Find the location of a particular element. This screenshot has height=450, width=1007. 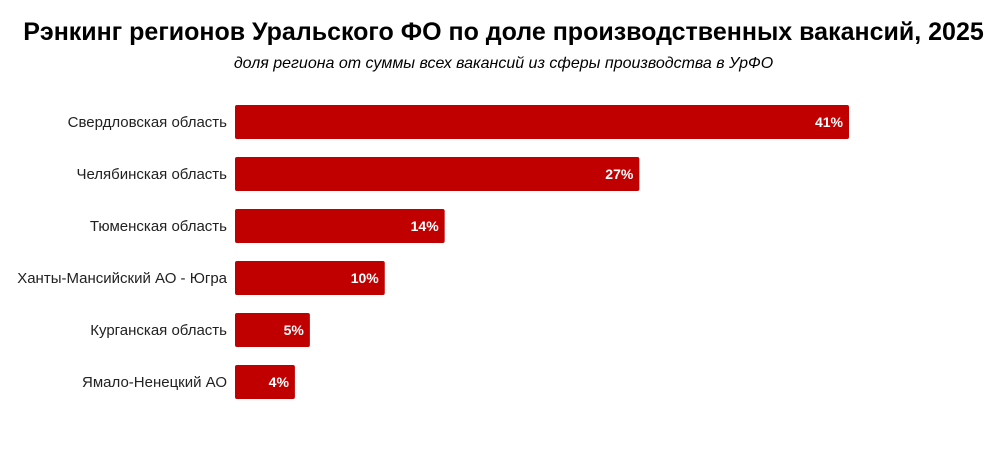

category-label: Курганская область is located at coordinates (158, 330).